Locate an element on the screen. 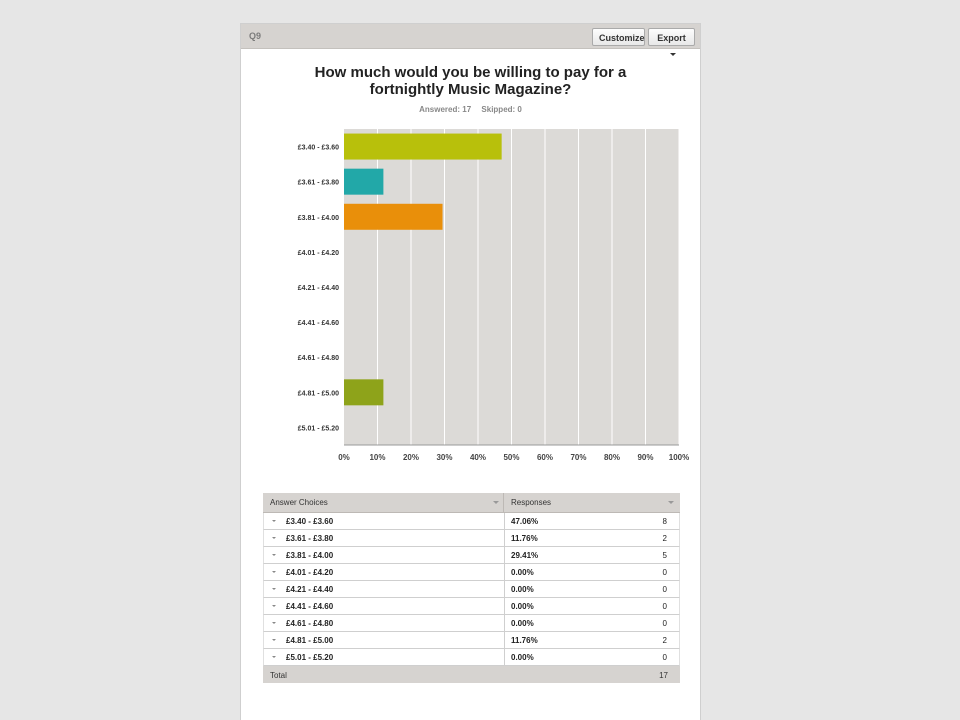 The height and width of the screenshot is (720, 960). row-choice-label: £4.81 - £5.00 is located at coordinates (310, 640).